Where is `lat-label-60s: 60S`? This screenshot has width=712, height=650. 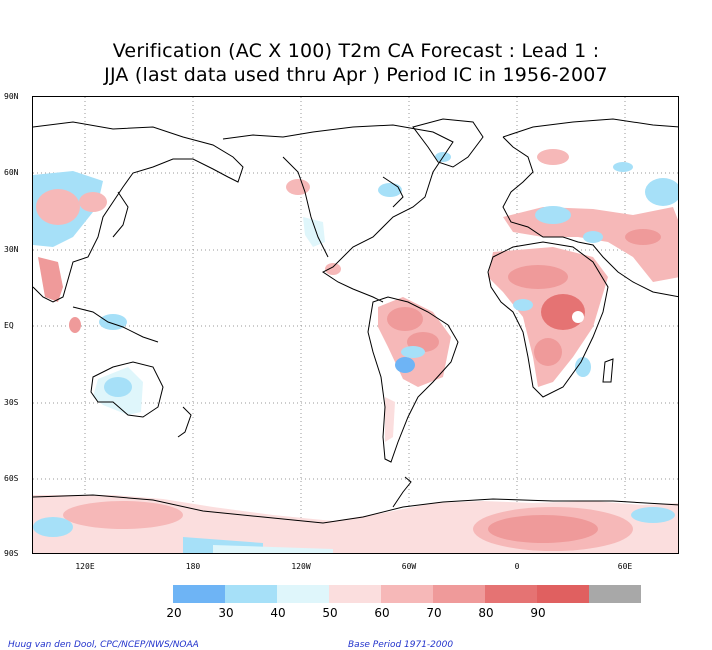
lat-label-60s: 60S is located at coordinates (11, 478).